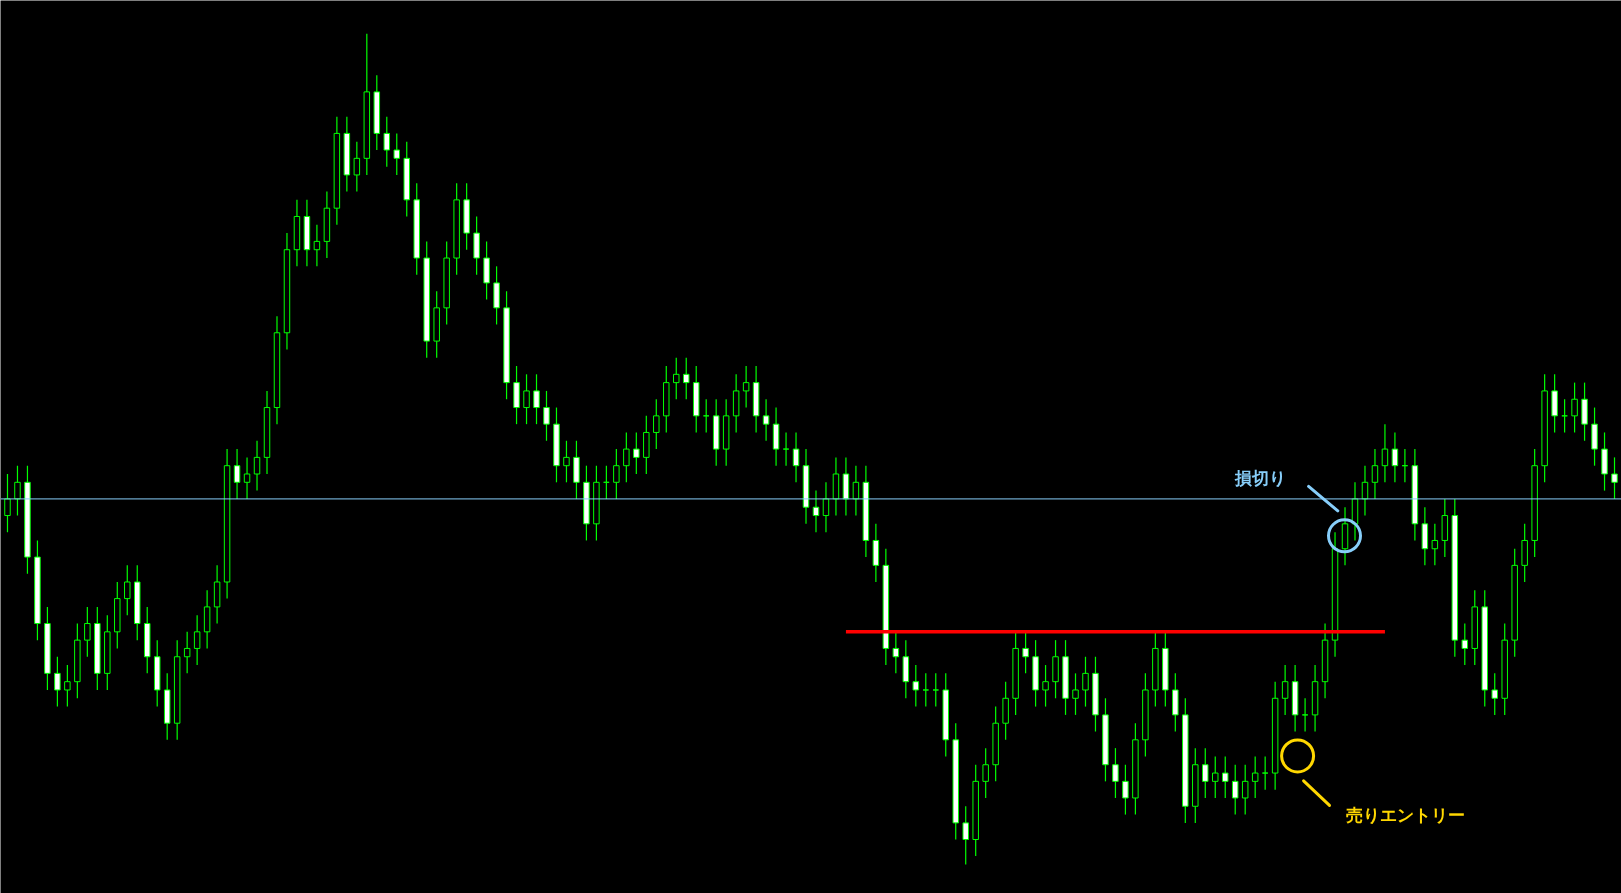 Image resolution: width=1621 pixels, height=893 pixels. Describe the element at coordinates (1406, 814) in the screenshot. I see `annotation: 売りエントリー` at that location.